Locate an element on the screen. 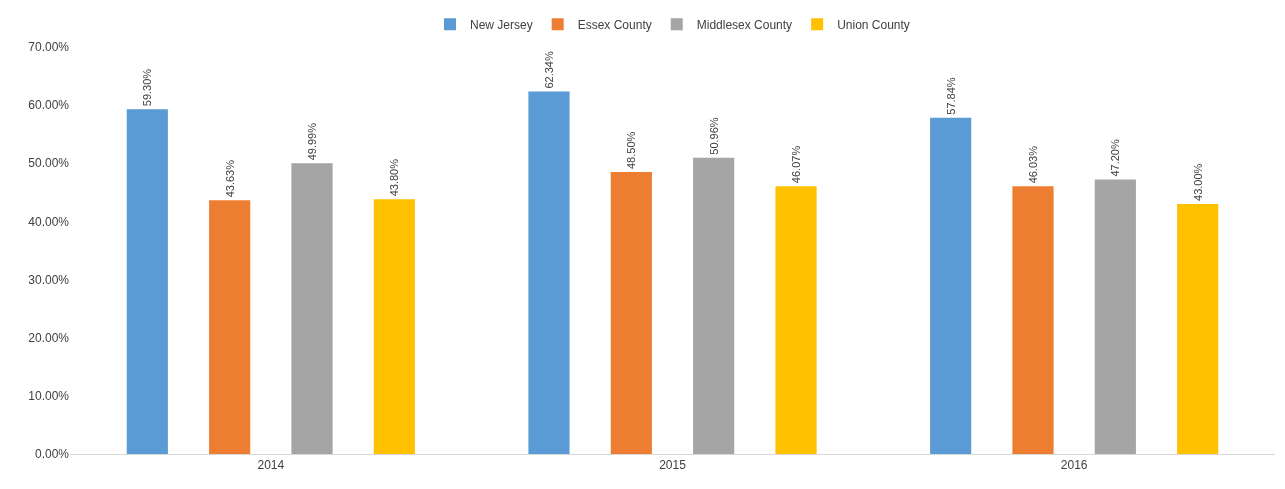 The image size is (1285, 489). y-tick-label: 20.00% is located at coordinates (49, 337).